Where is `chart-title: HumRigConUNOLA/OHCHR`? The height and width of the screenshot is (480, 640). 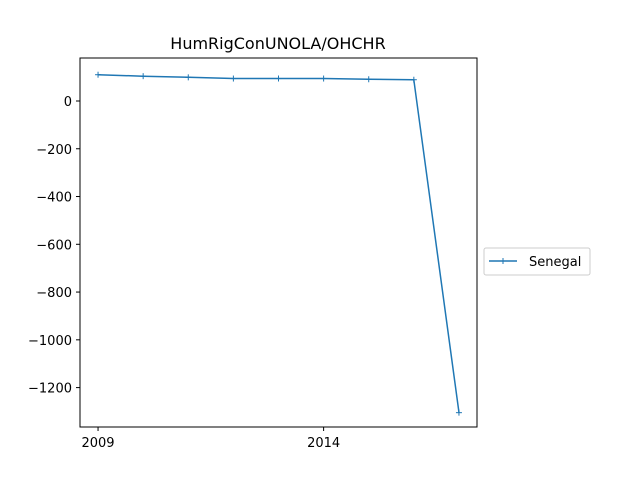
chart-title: HumRigConUNOLA/OHCHR is located at coordinates (277, 43).